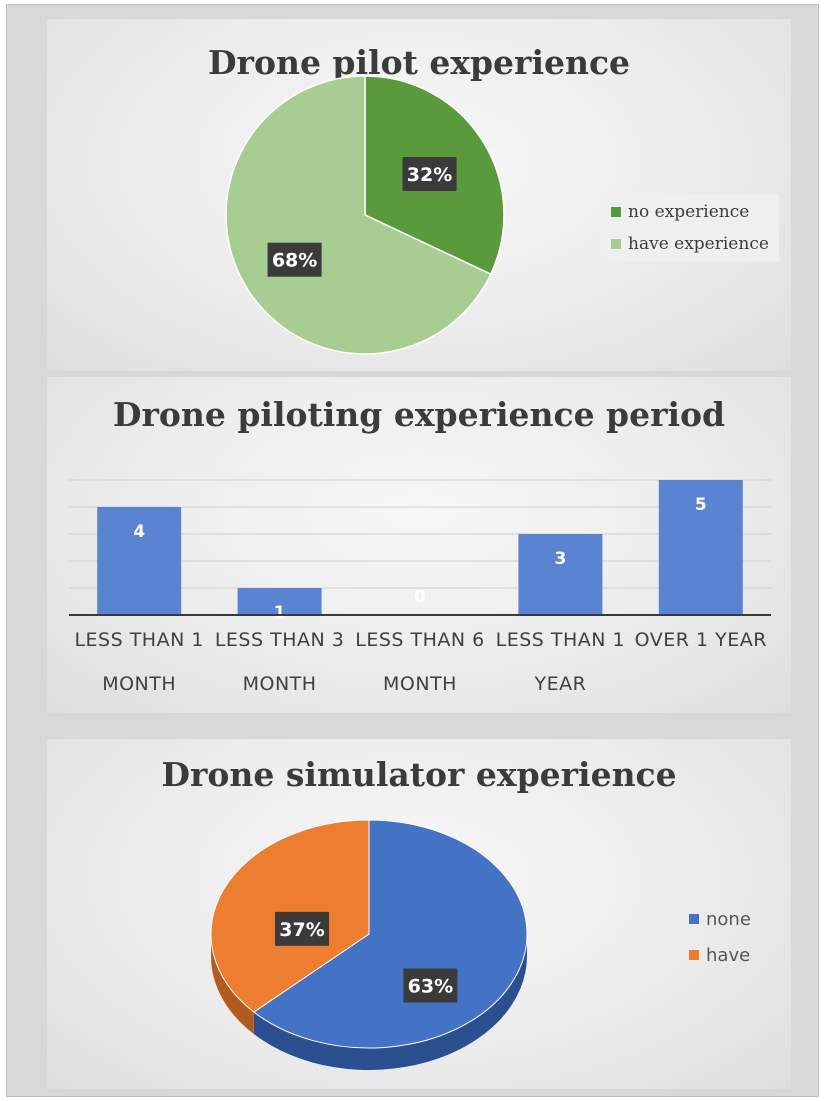 This screenshot has height=1101, width=827. I want to click on legend-label-have-experience: have experience, so click(698, 244).